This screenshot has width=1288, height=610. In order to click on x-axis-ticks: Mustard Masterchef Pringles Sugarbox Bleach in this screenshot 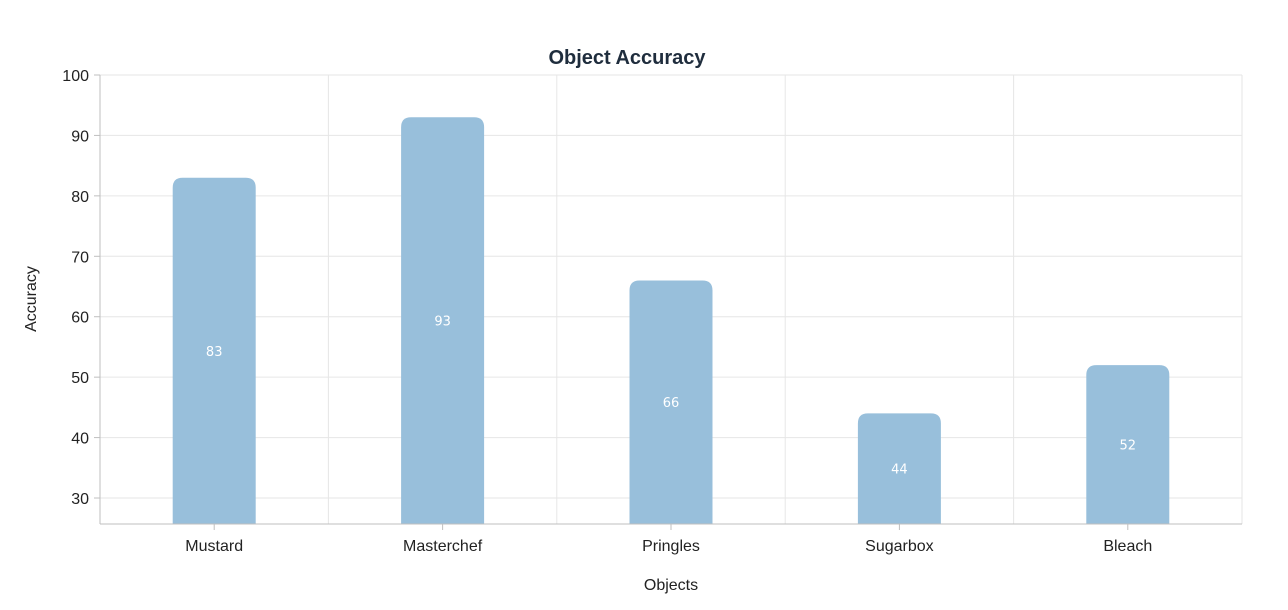, I will do `click(668, 539)`.